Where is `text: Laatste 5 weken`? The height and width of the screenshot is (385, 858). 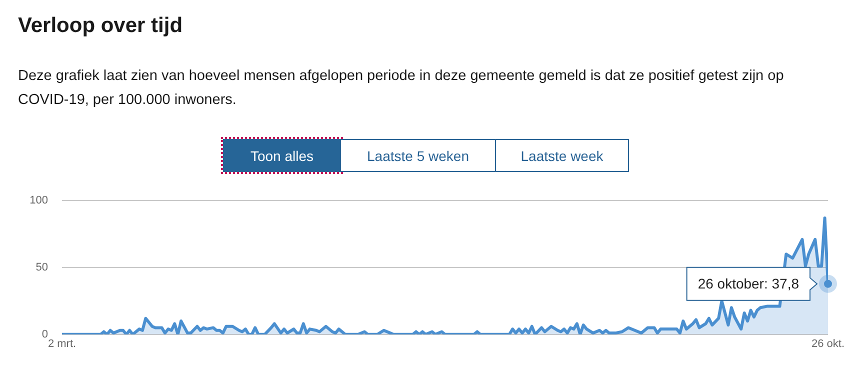 text: Laatste 5 weken is located at coordinates (418, 155).